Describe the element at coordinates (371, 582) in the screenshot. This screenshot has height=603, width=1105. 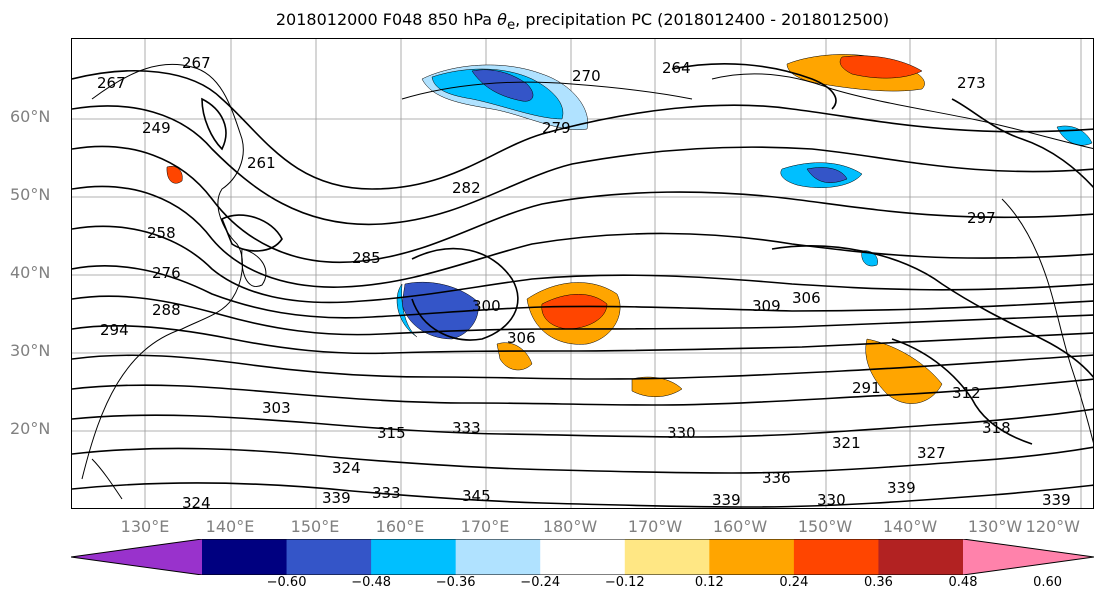
I see `colorbar-tick-label: −0.48` at that location.